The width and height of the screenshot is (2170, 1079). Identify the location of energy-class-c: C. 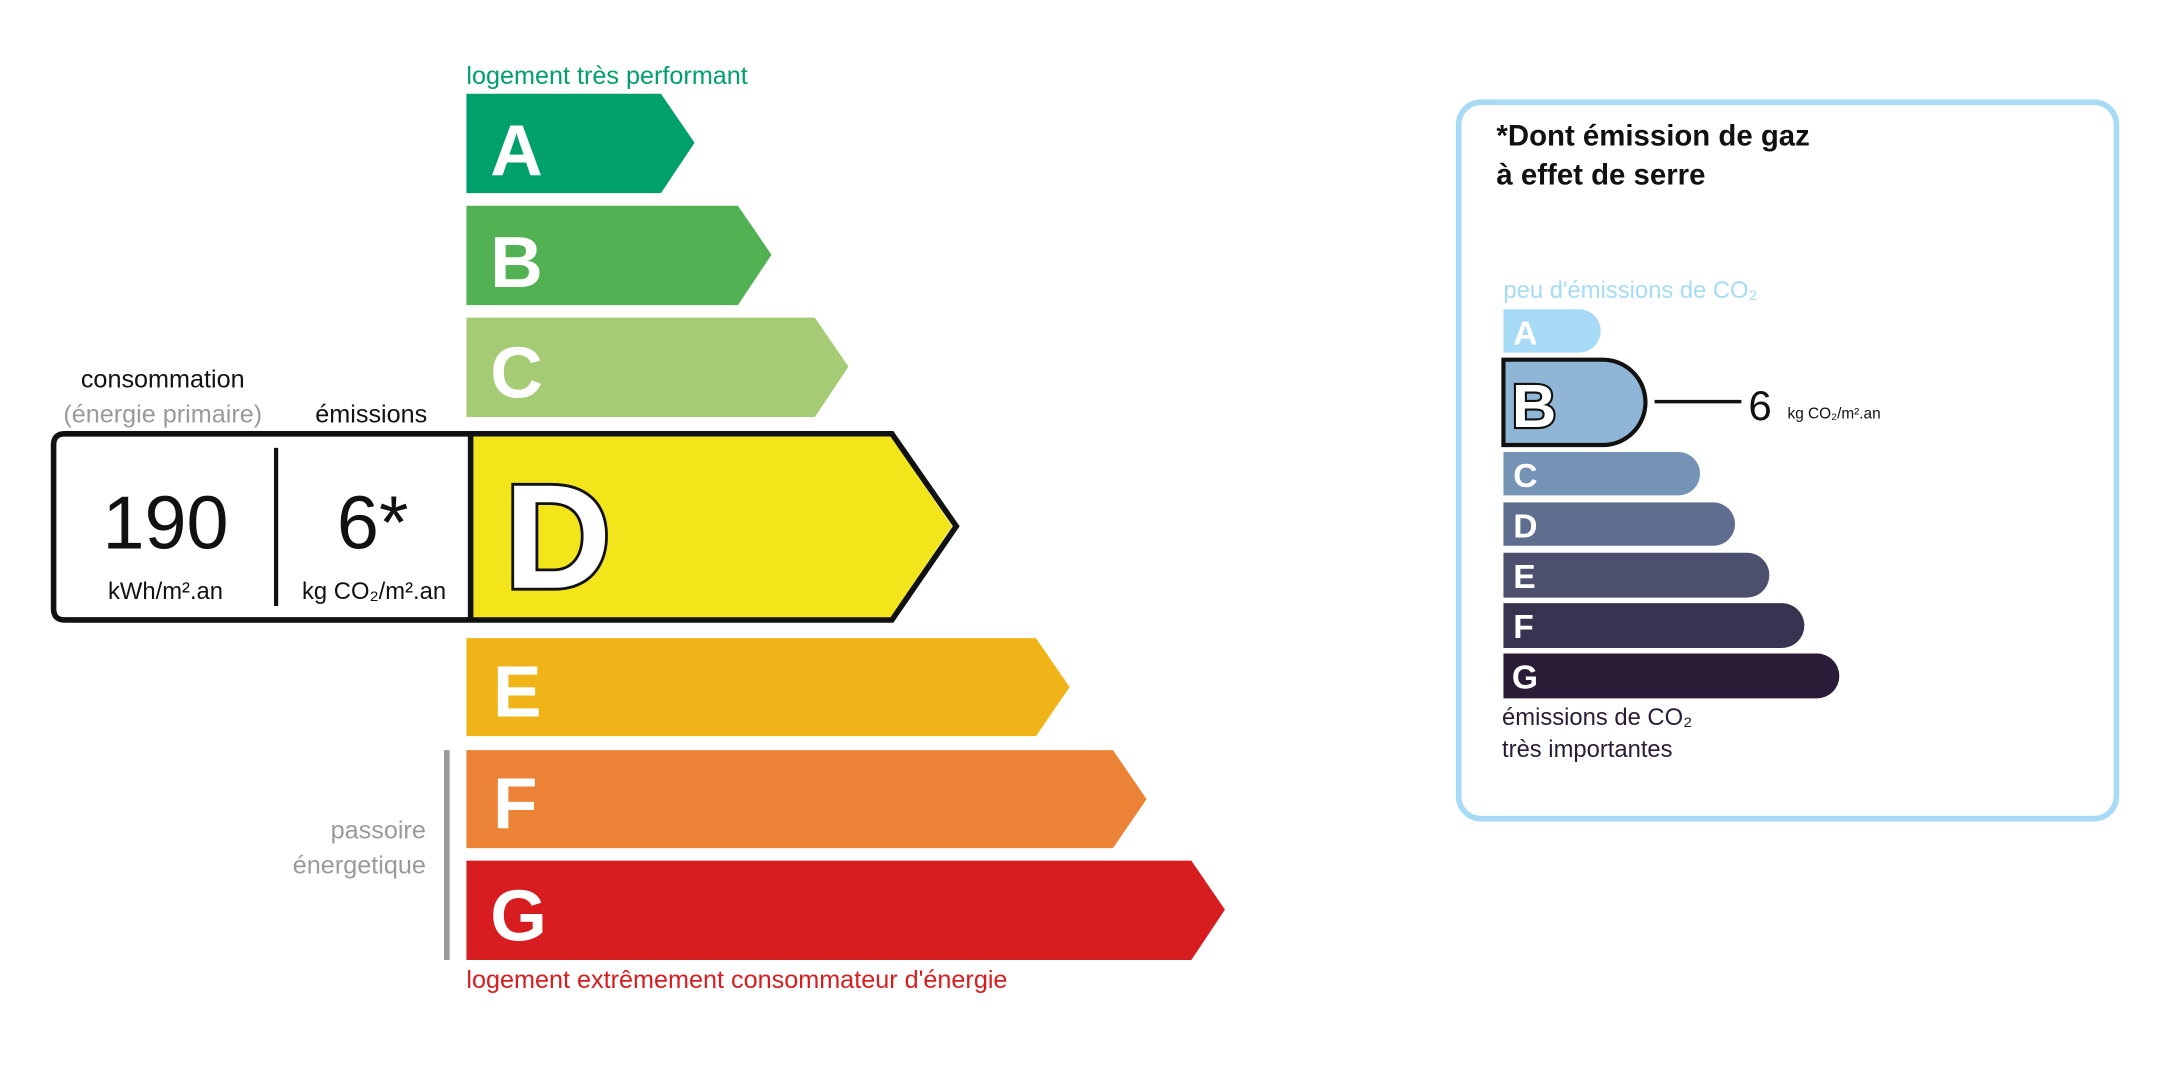
(657, 367).